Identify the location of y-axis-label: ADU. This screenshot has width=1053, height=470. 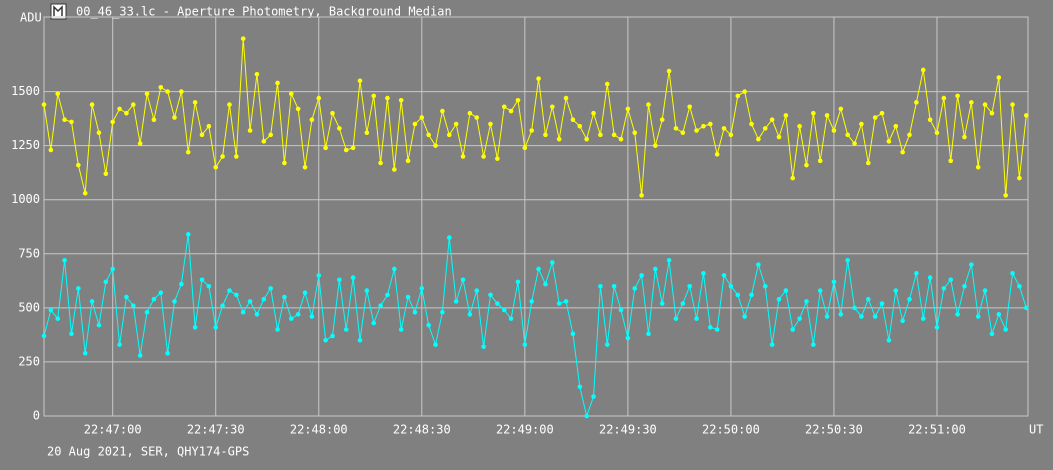
(31, 18).